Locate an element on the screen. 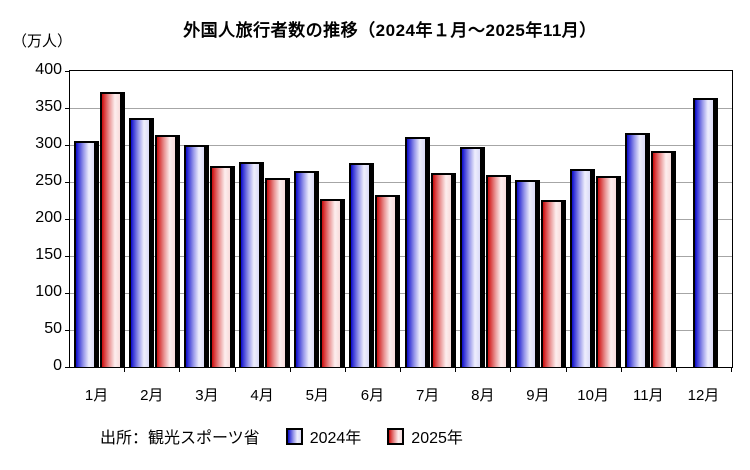  footer: 出所：観光スポーツ省 2024年 2025年 is located at coordinates (281, 436).